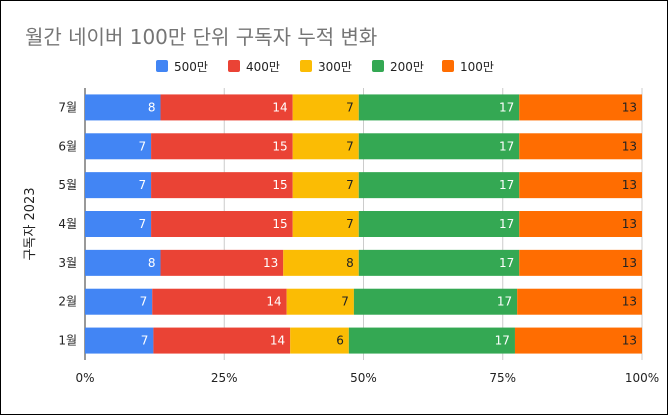 The height and width of the screenshot is (415, 668). What do you see at coordinates (224, 378) in the screenshot?
I see `x-tick-label: 25%` at bounding box center [224, 378].